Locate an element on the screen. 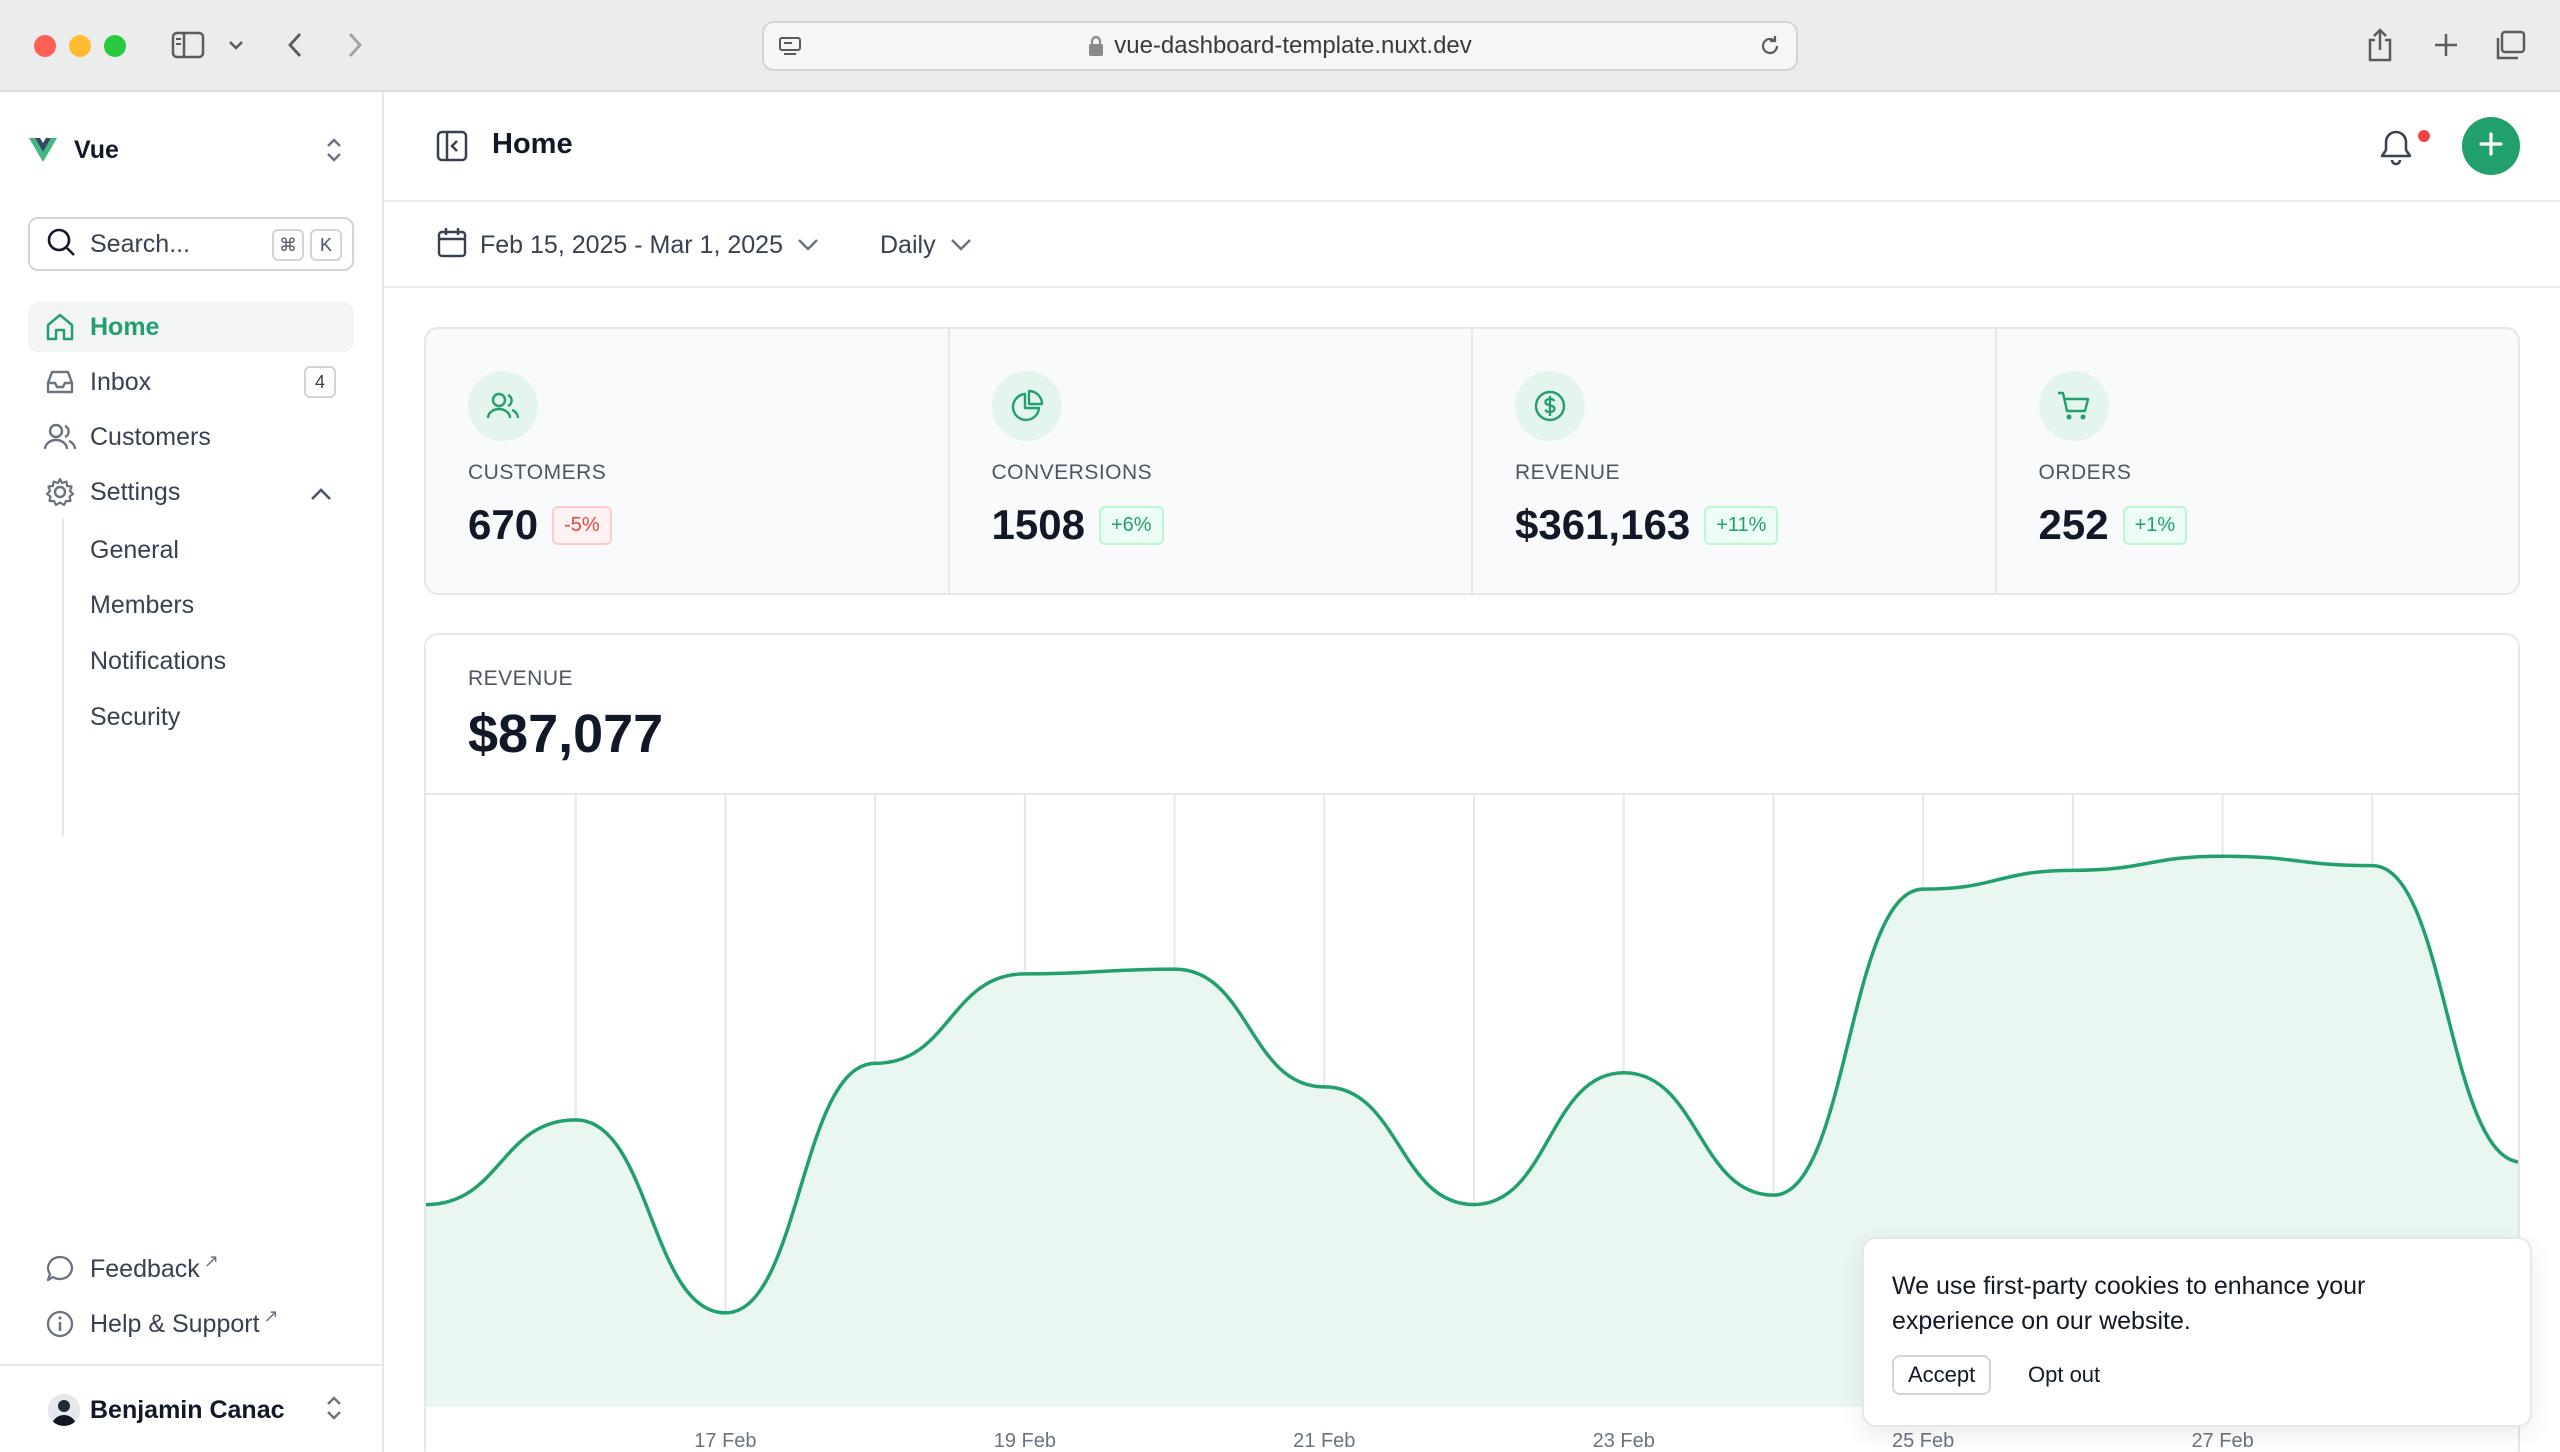 This screenshot has height=1452, width=2560. sidebar-subitem-members: Members is located at coordinates (142, 604).